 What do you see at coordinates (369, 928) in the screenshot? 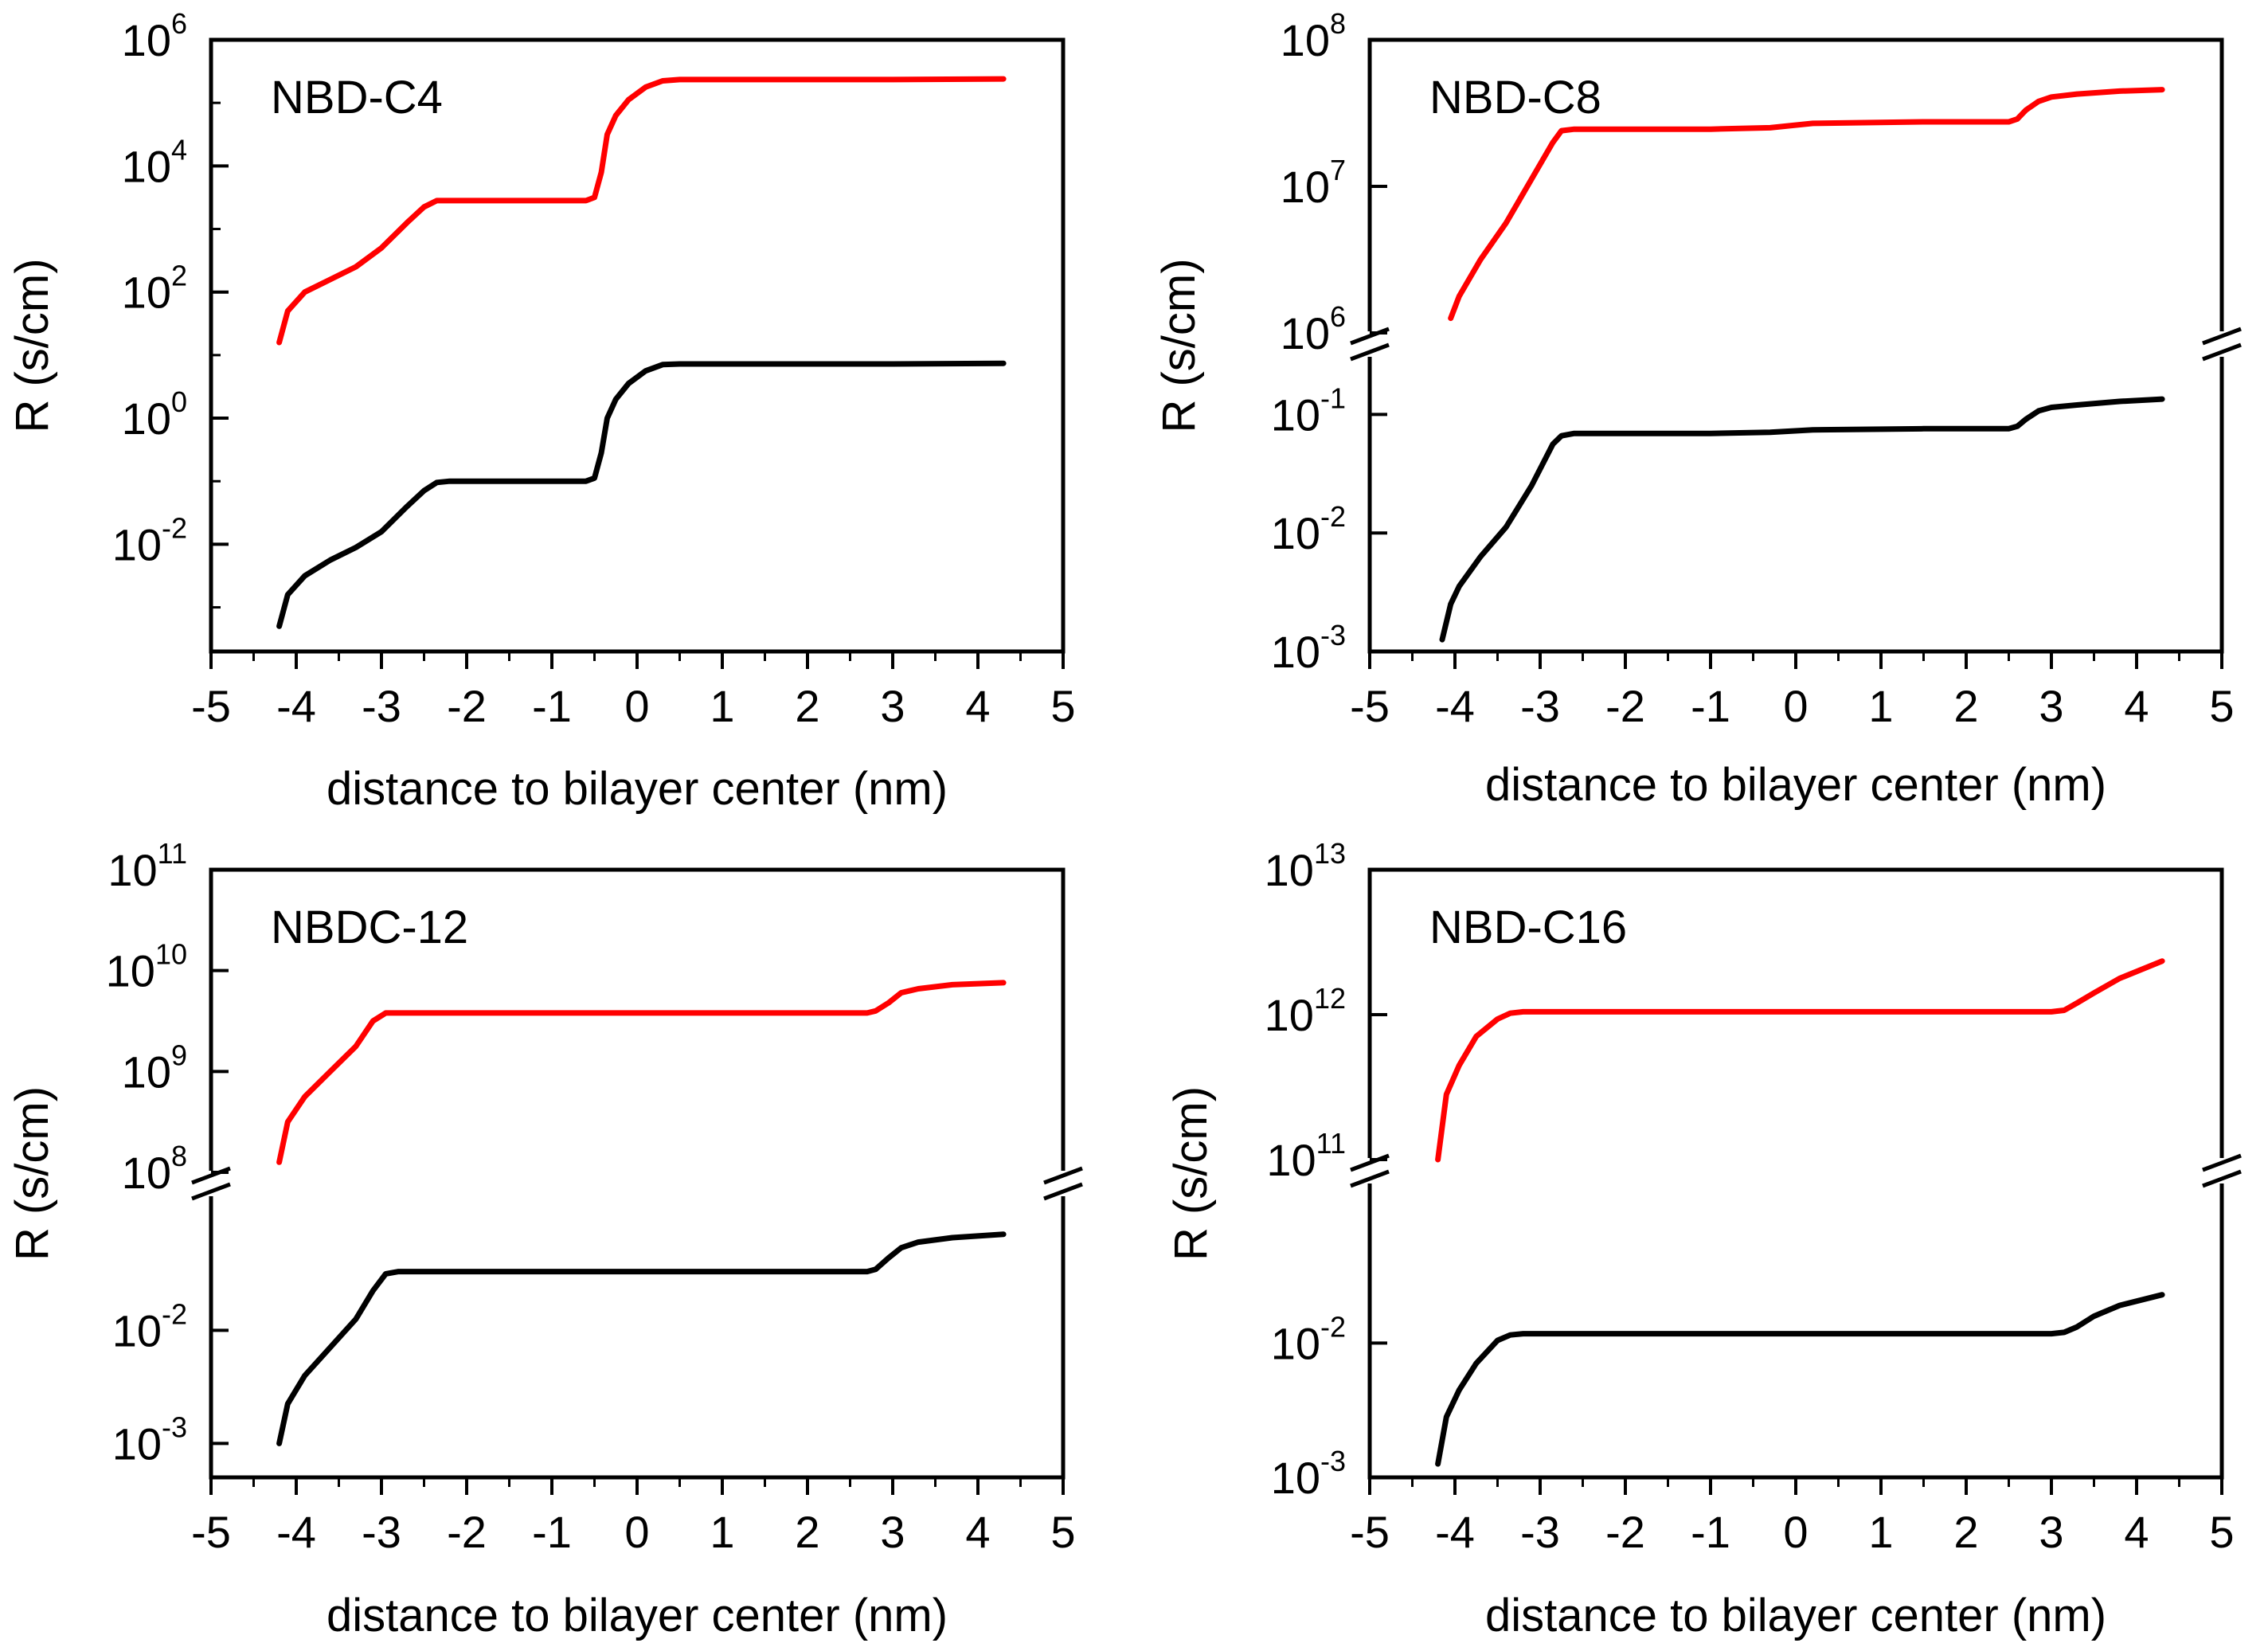
I see `panel-title: NBDC-12` at bounding box center [369, 928].